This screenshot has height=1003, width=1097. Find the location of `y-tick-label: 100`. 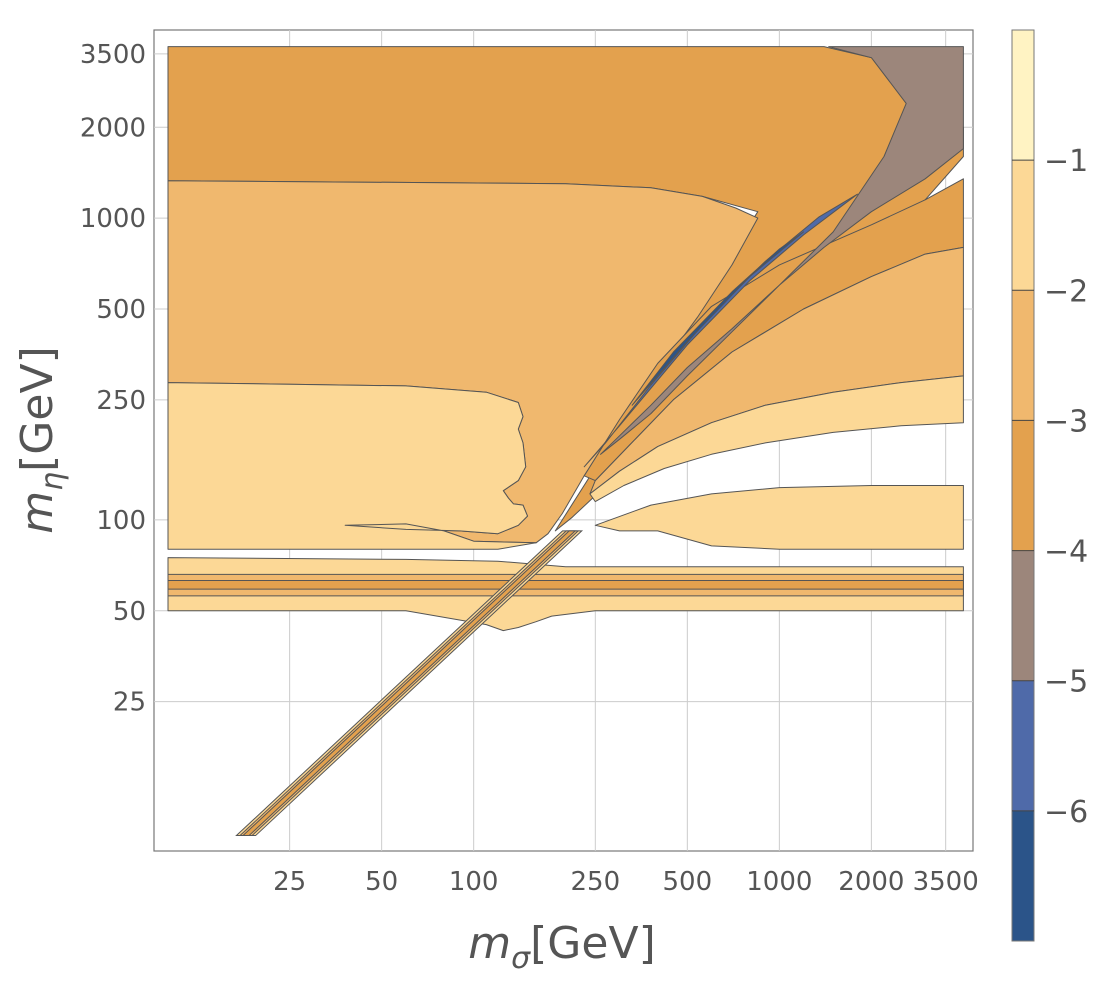

y-tick-label: 100 is located at coordinates (121, 521).